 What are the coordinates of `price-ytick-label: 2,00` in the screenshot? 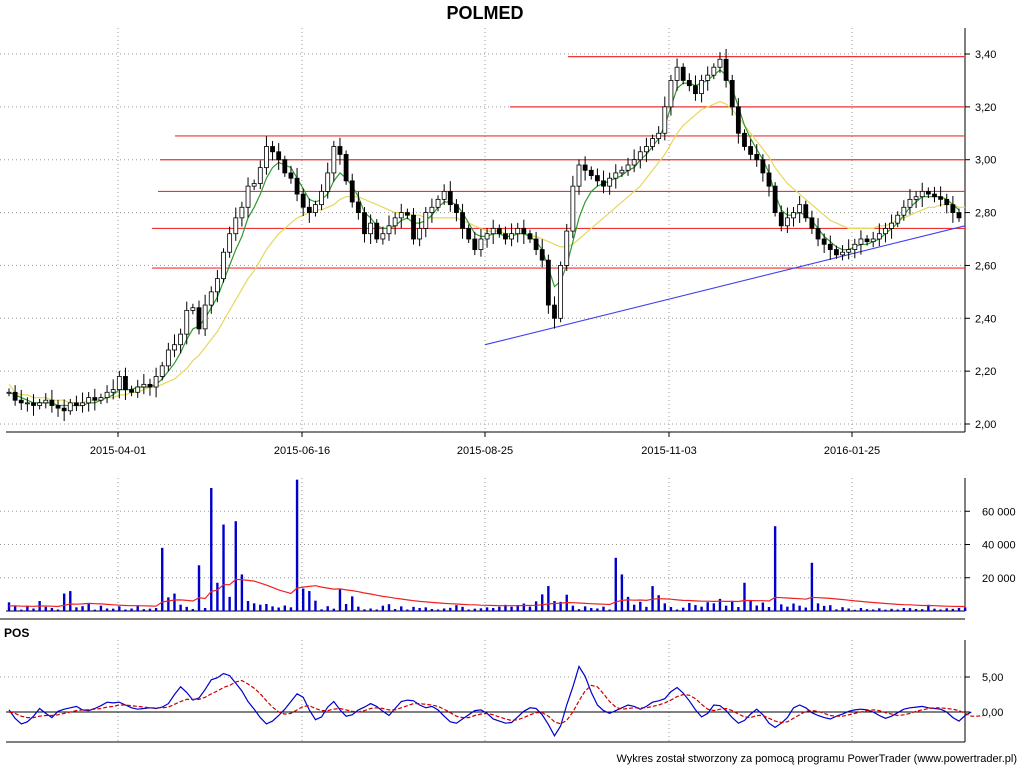 It's located at (985, 425).